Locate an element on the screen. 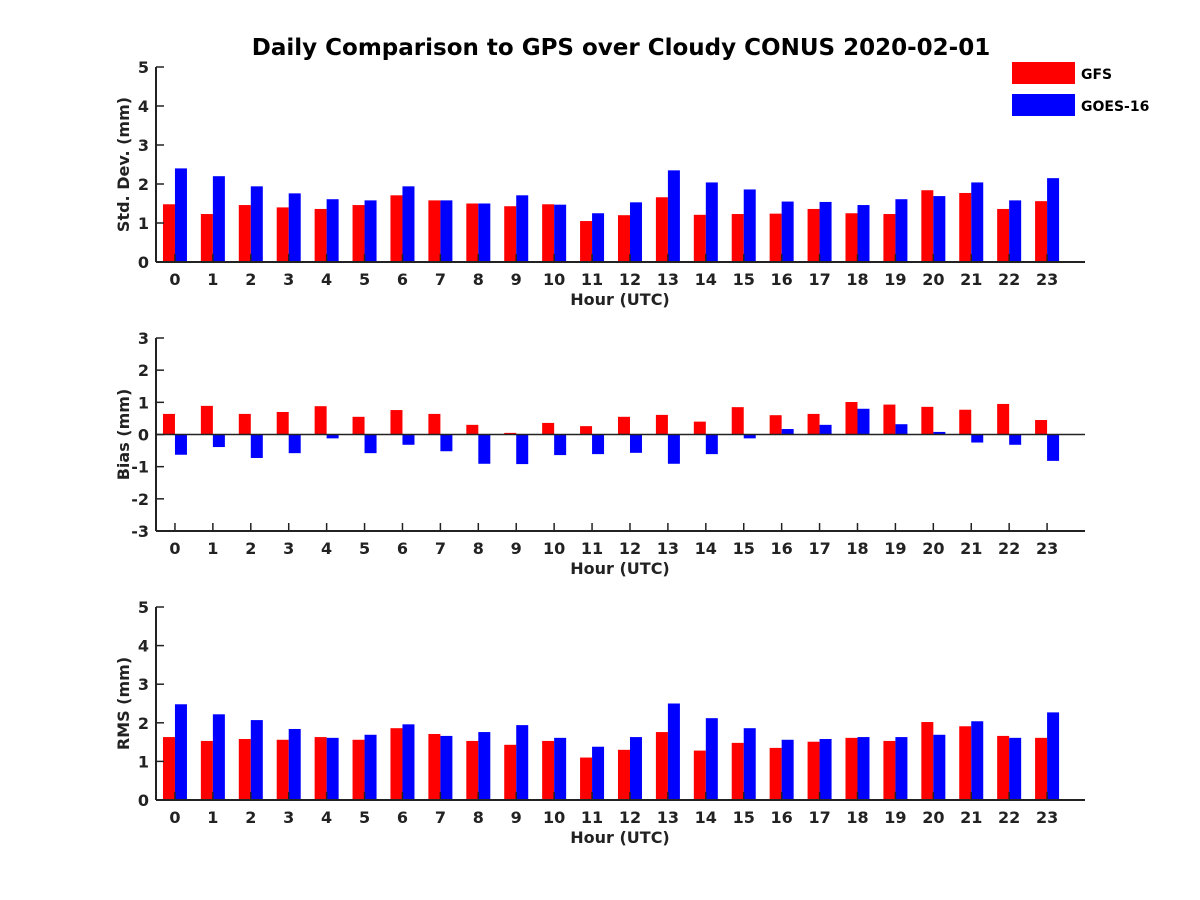  x-tick-label: 5 is located at coordinates (364, 279).